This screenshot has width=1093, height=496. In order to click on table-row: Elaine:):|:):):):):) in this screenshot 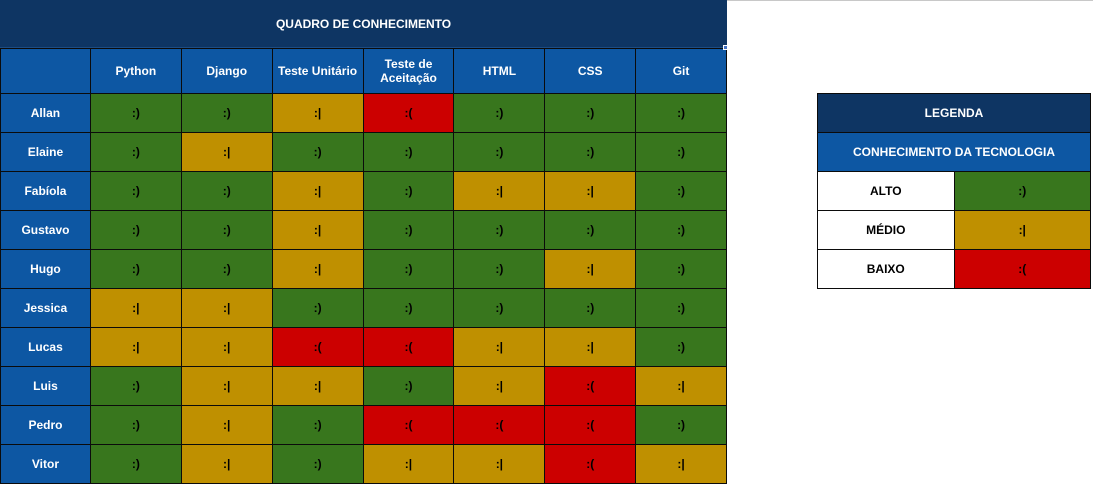, I will do `click(363, 152)`.